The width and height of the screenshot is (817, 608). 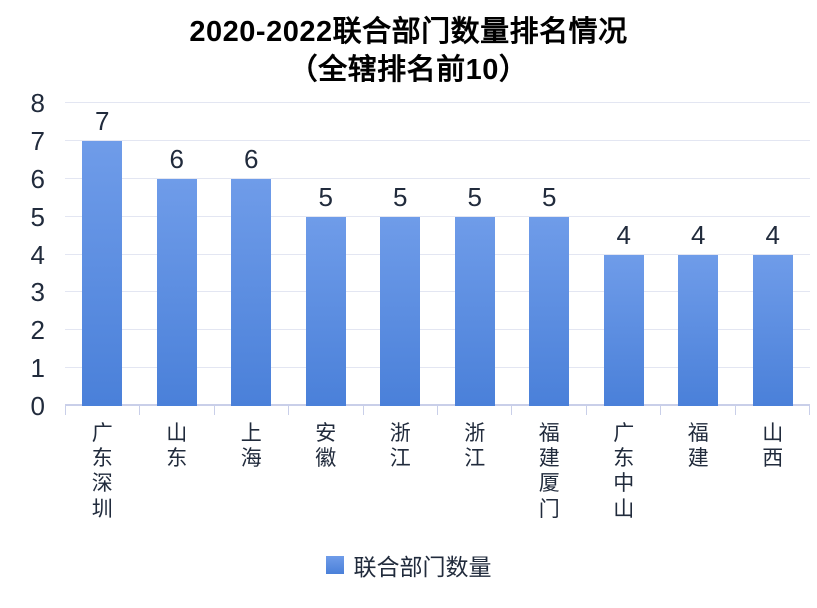 I want to click on x-tick-label: 安徽, so click(x=326, y=471).